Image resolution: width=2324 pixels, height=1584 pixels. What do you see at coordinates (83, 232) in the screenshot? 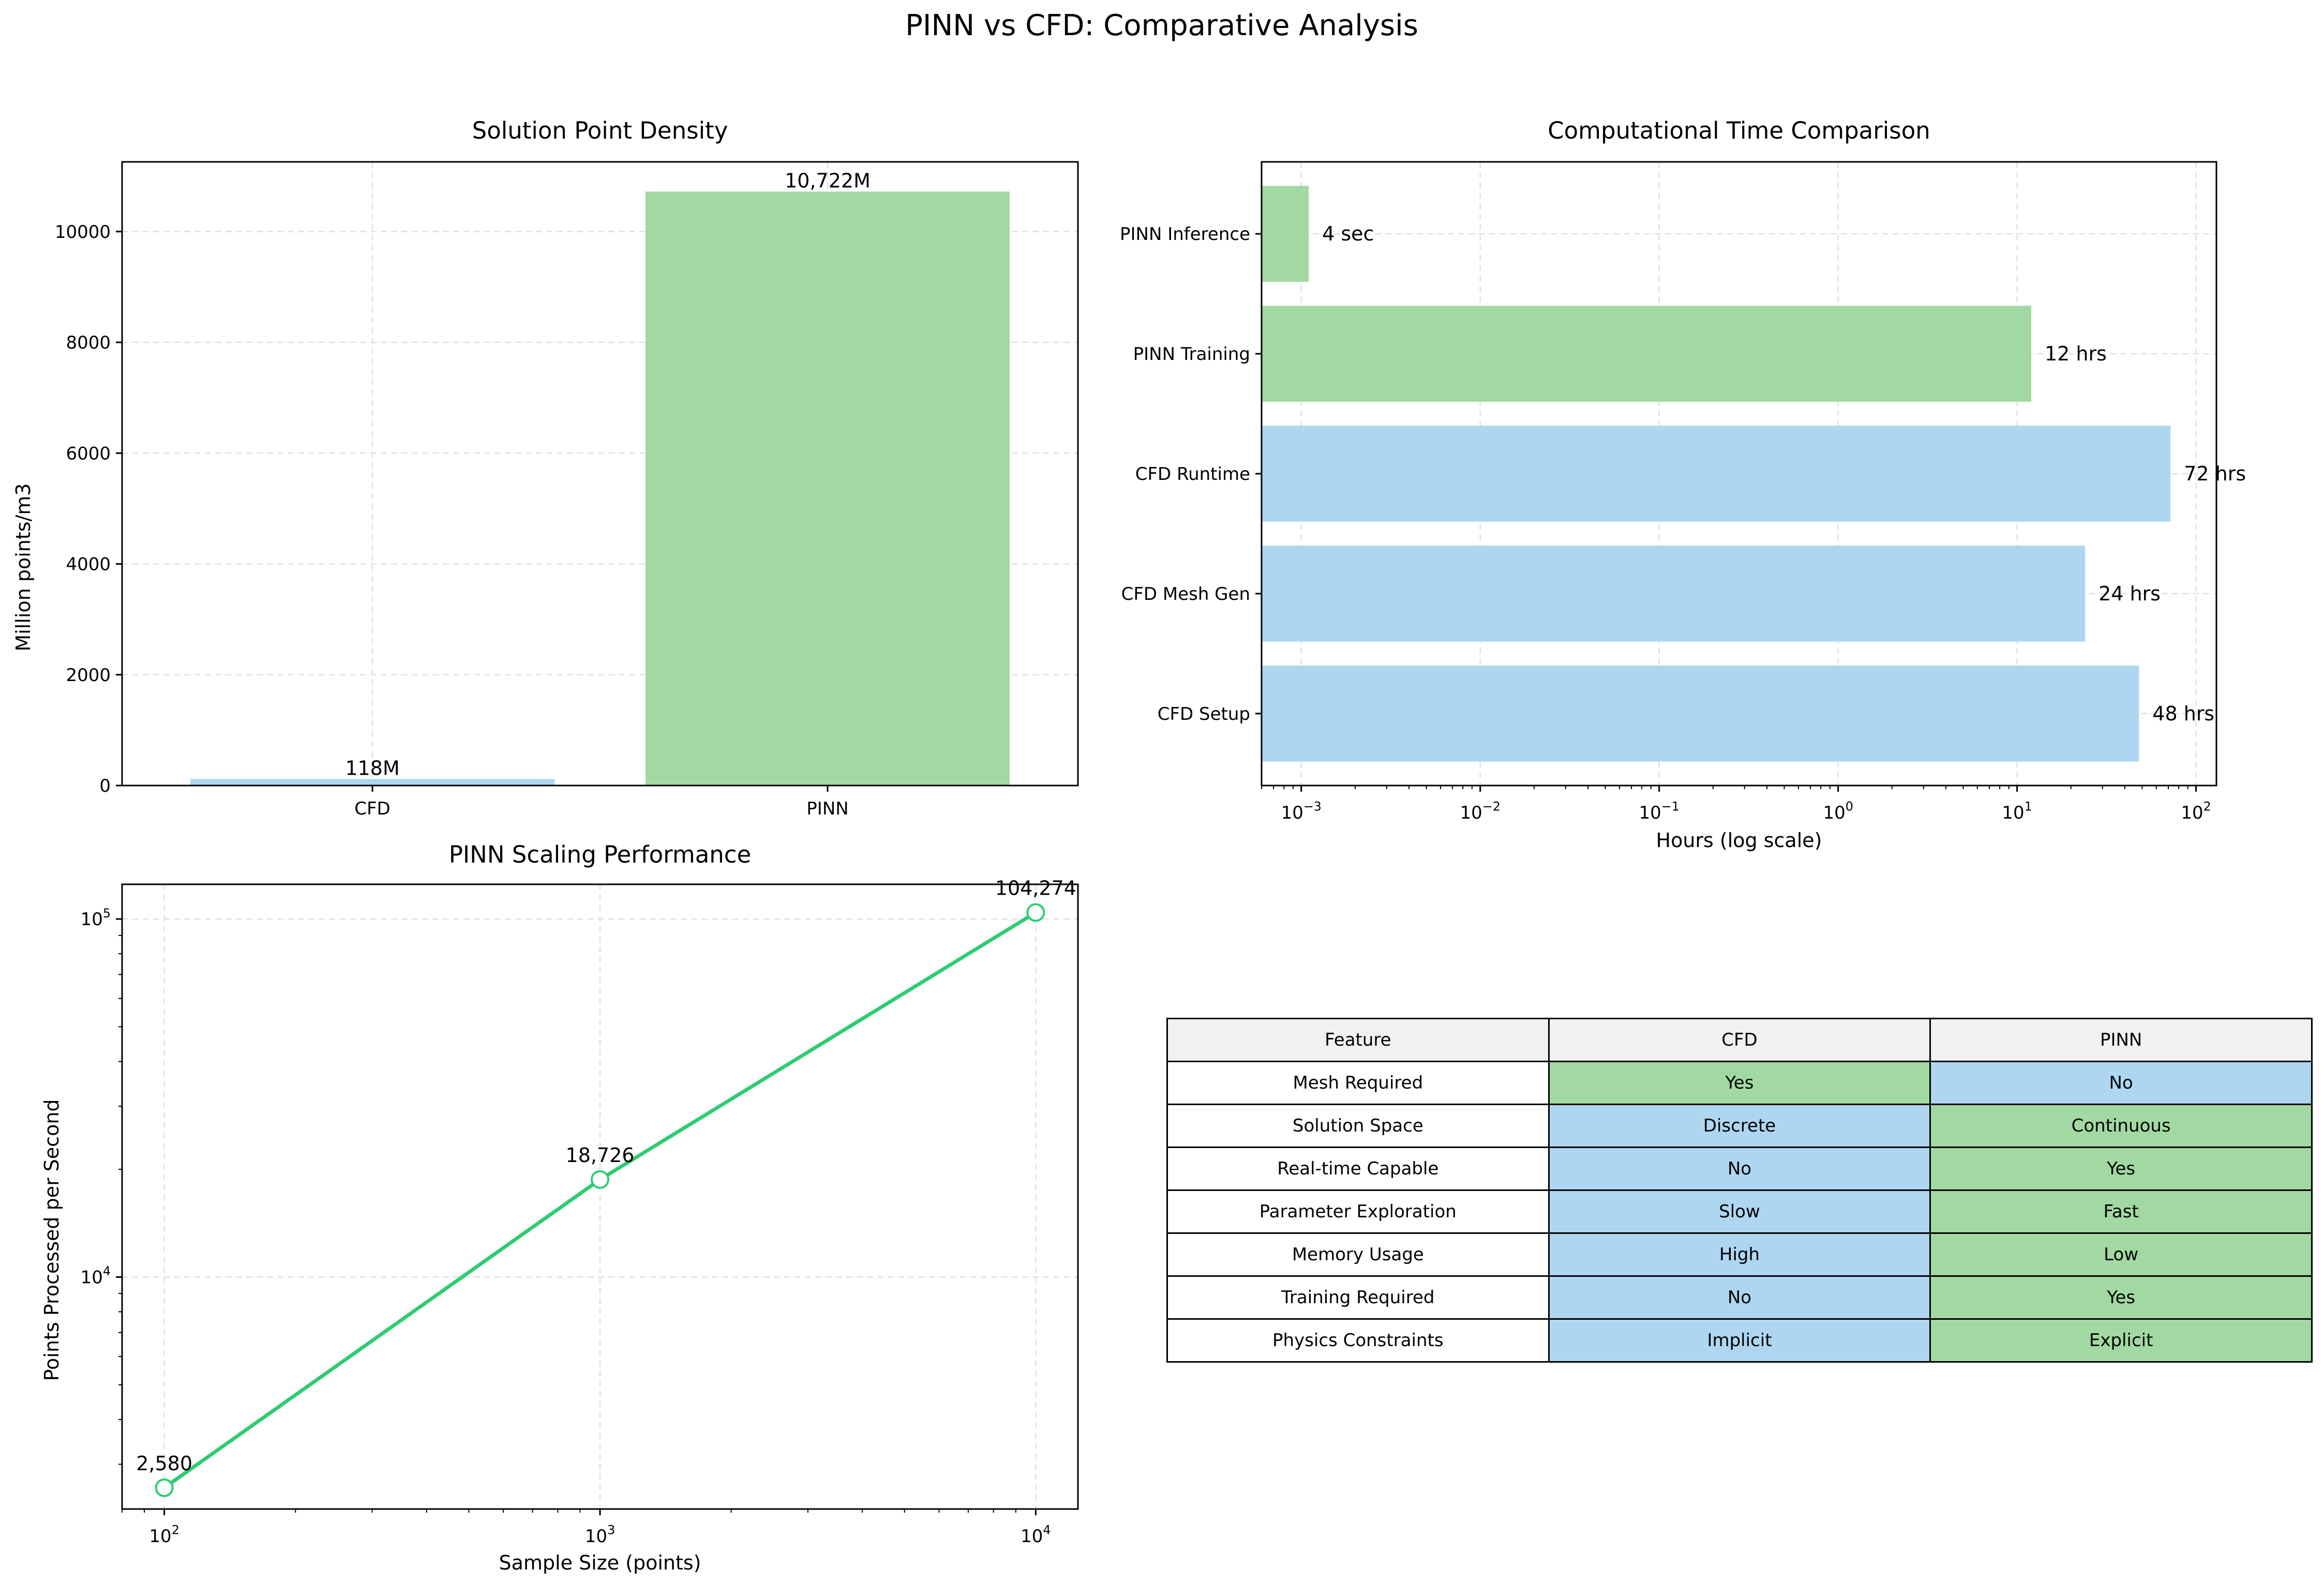
I see `density-y-tick-label: 10000` at bounding box center [83, 232].